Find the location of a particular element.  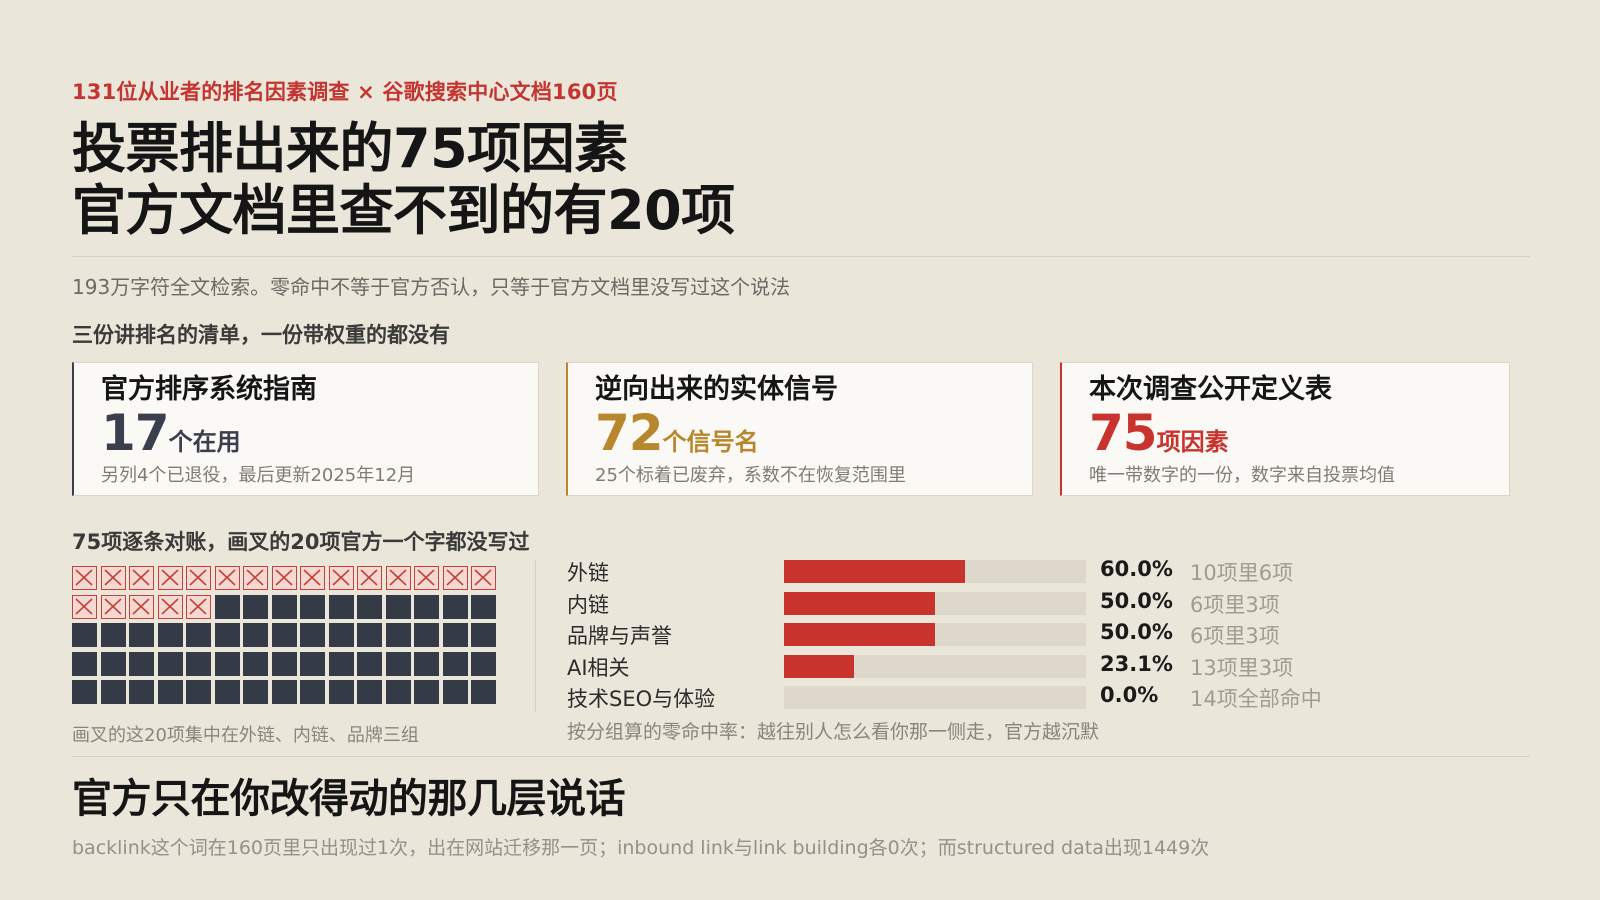

stat-card-entity-signals: 逆向出来的实体信号 72个信号名 25个标着已废弃，系数不在恢复范围里 is located at coordinates (799, 429).